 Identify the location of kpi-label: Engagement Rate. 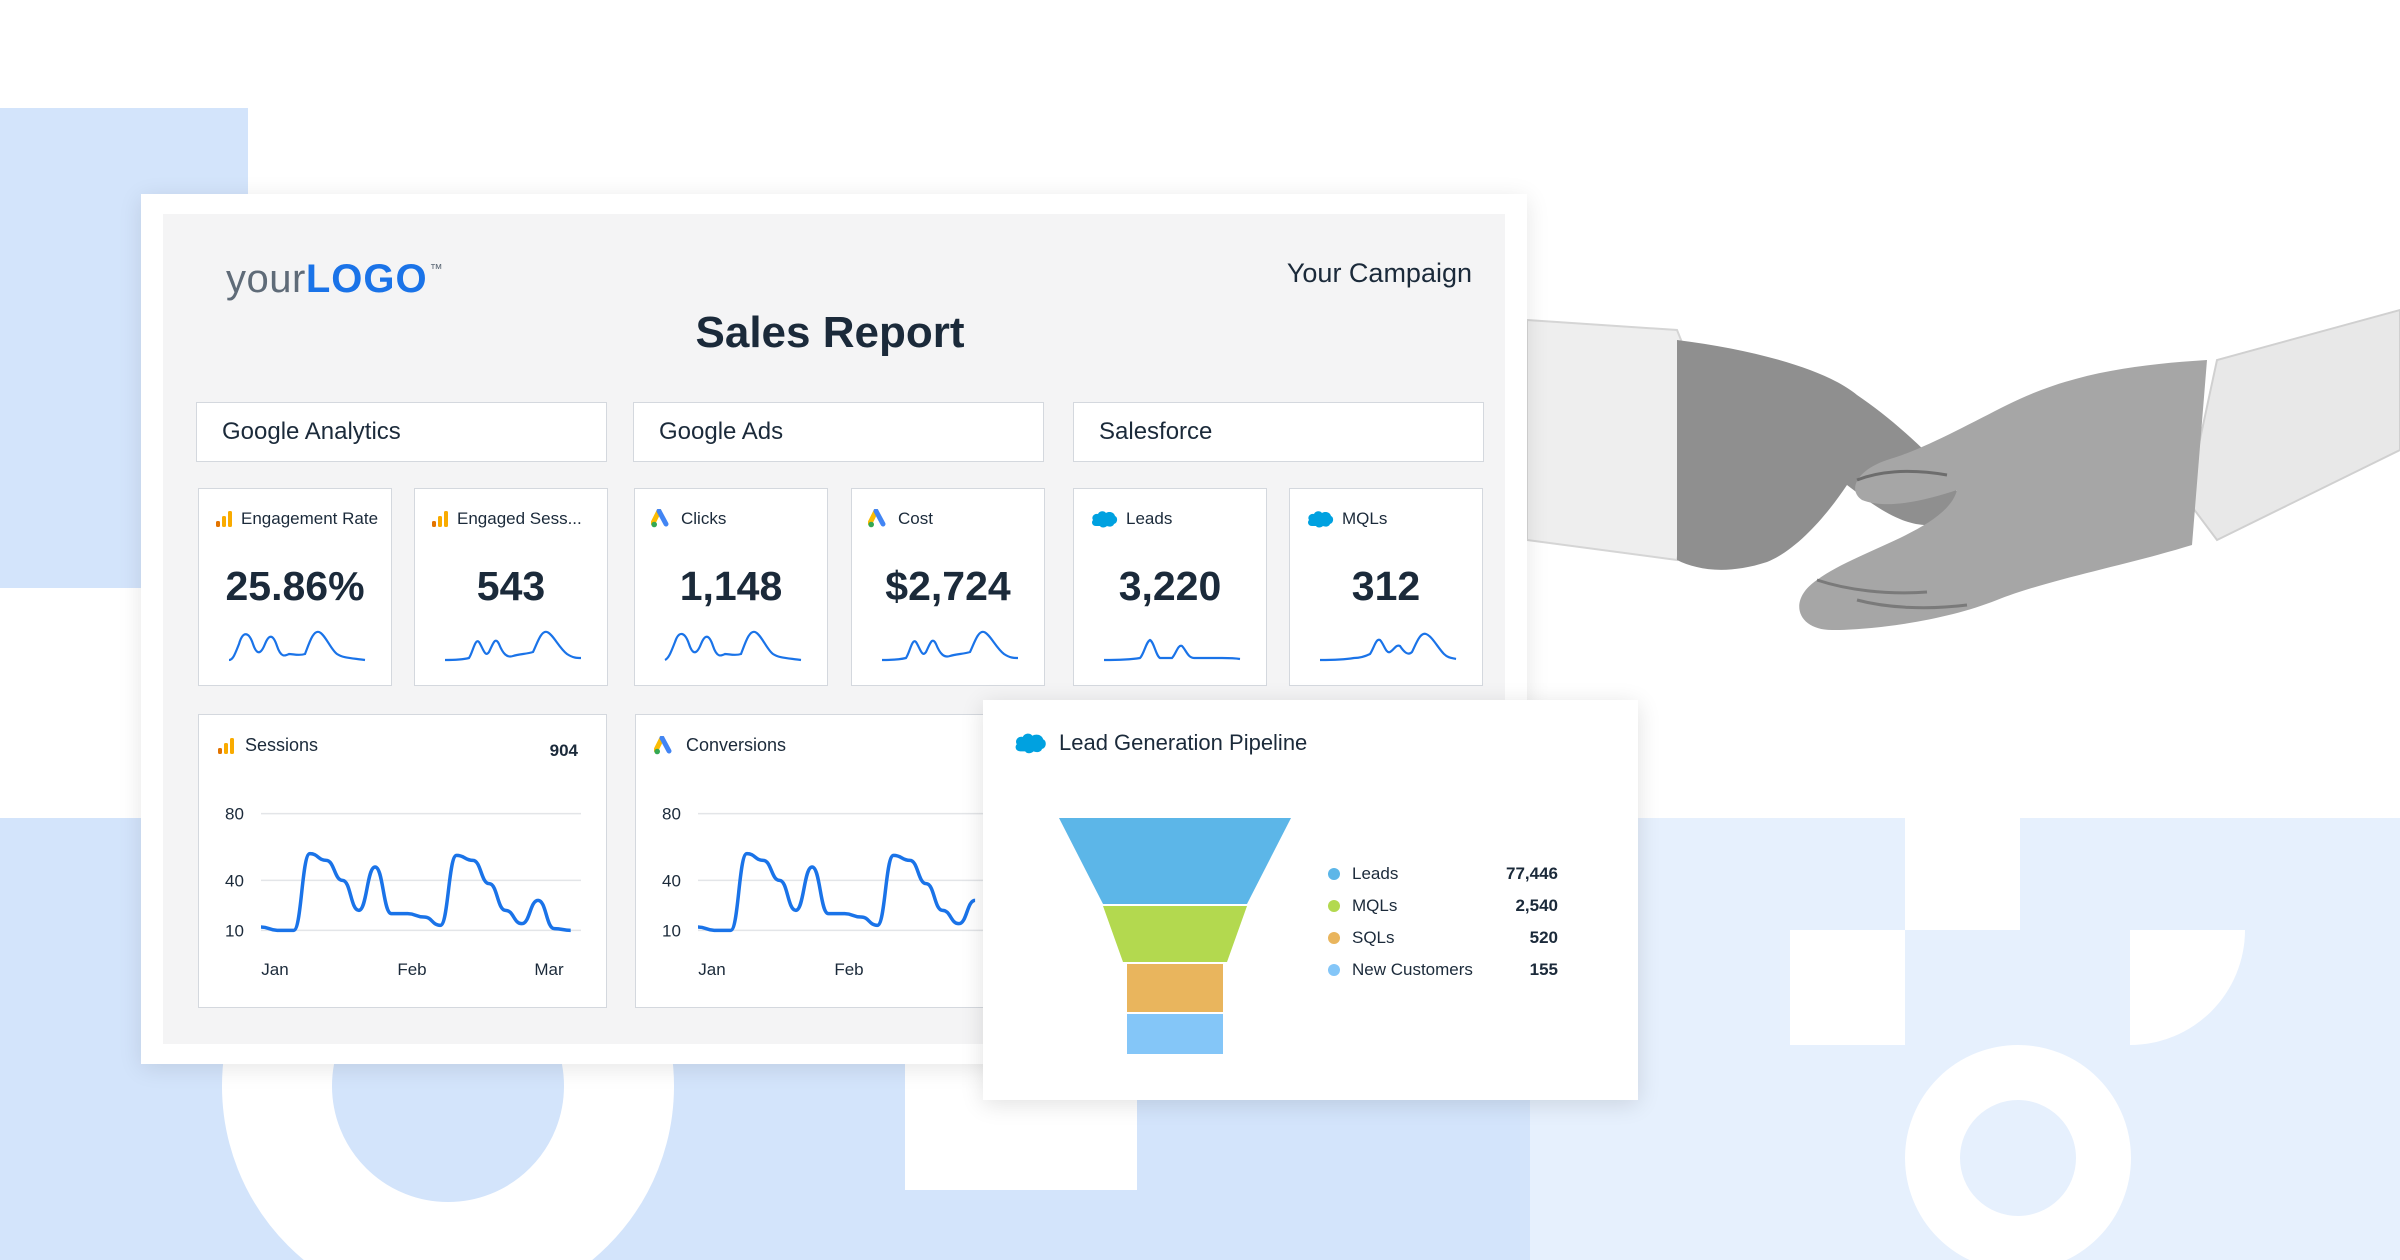
(310, 518).